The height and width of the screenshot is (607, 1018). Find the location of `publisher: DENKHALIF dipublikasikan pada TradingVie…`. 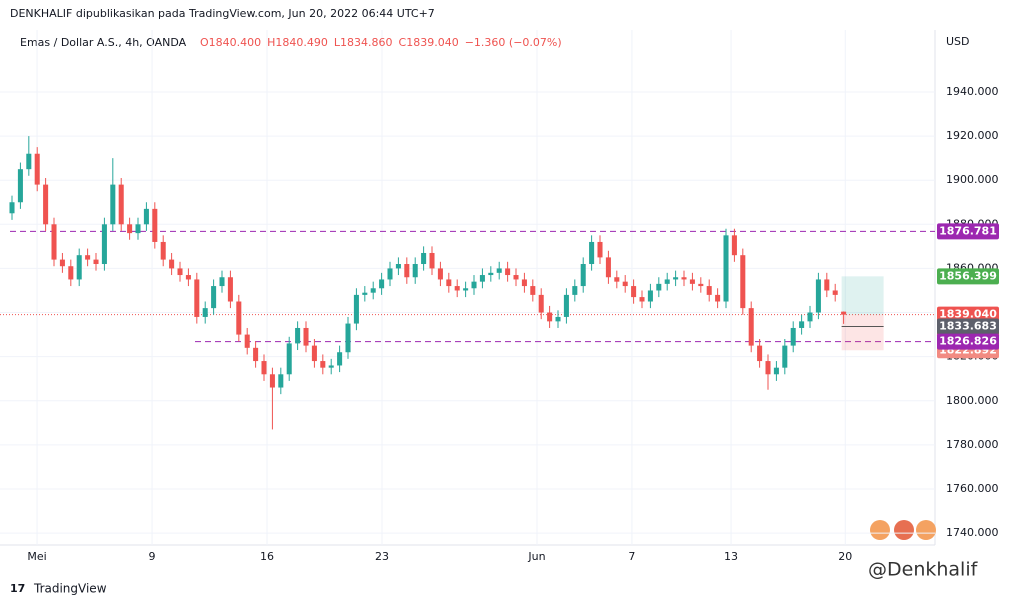

publisher: DENKHALIF dipublikasikan pada TradingVie… is located at coordinates (222, 13).